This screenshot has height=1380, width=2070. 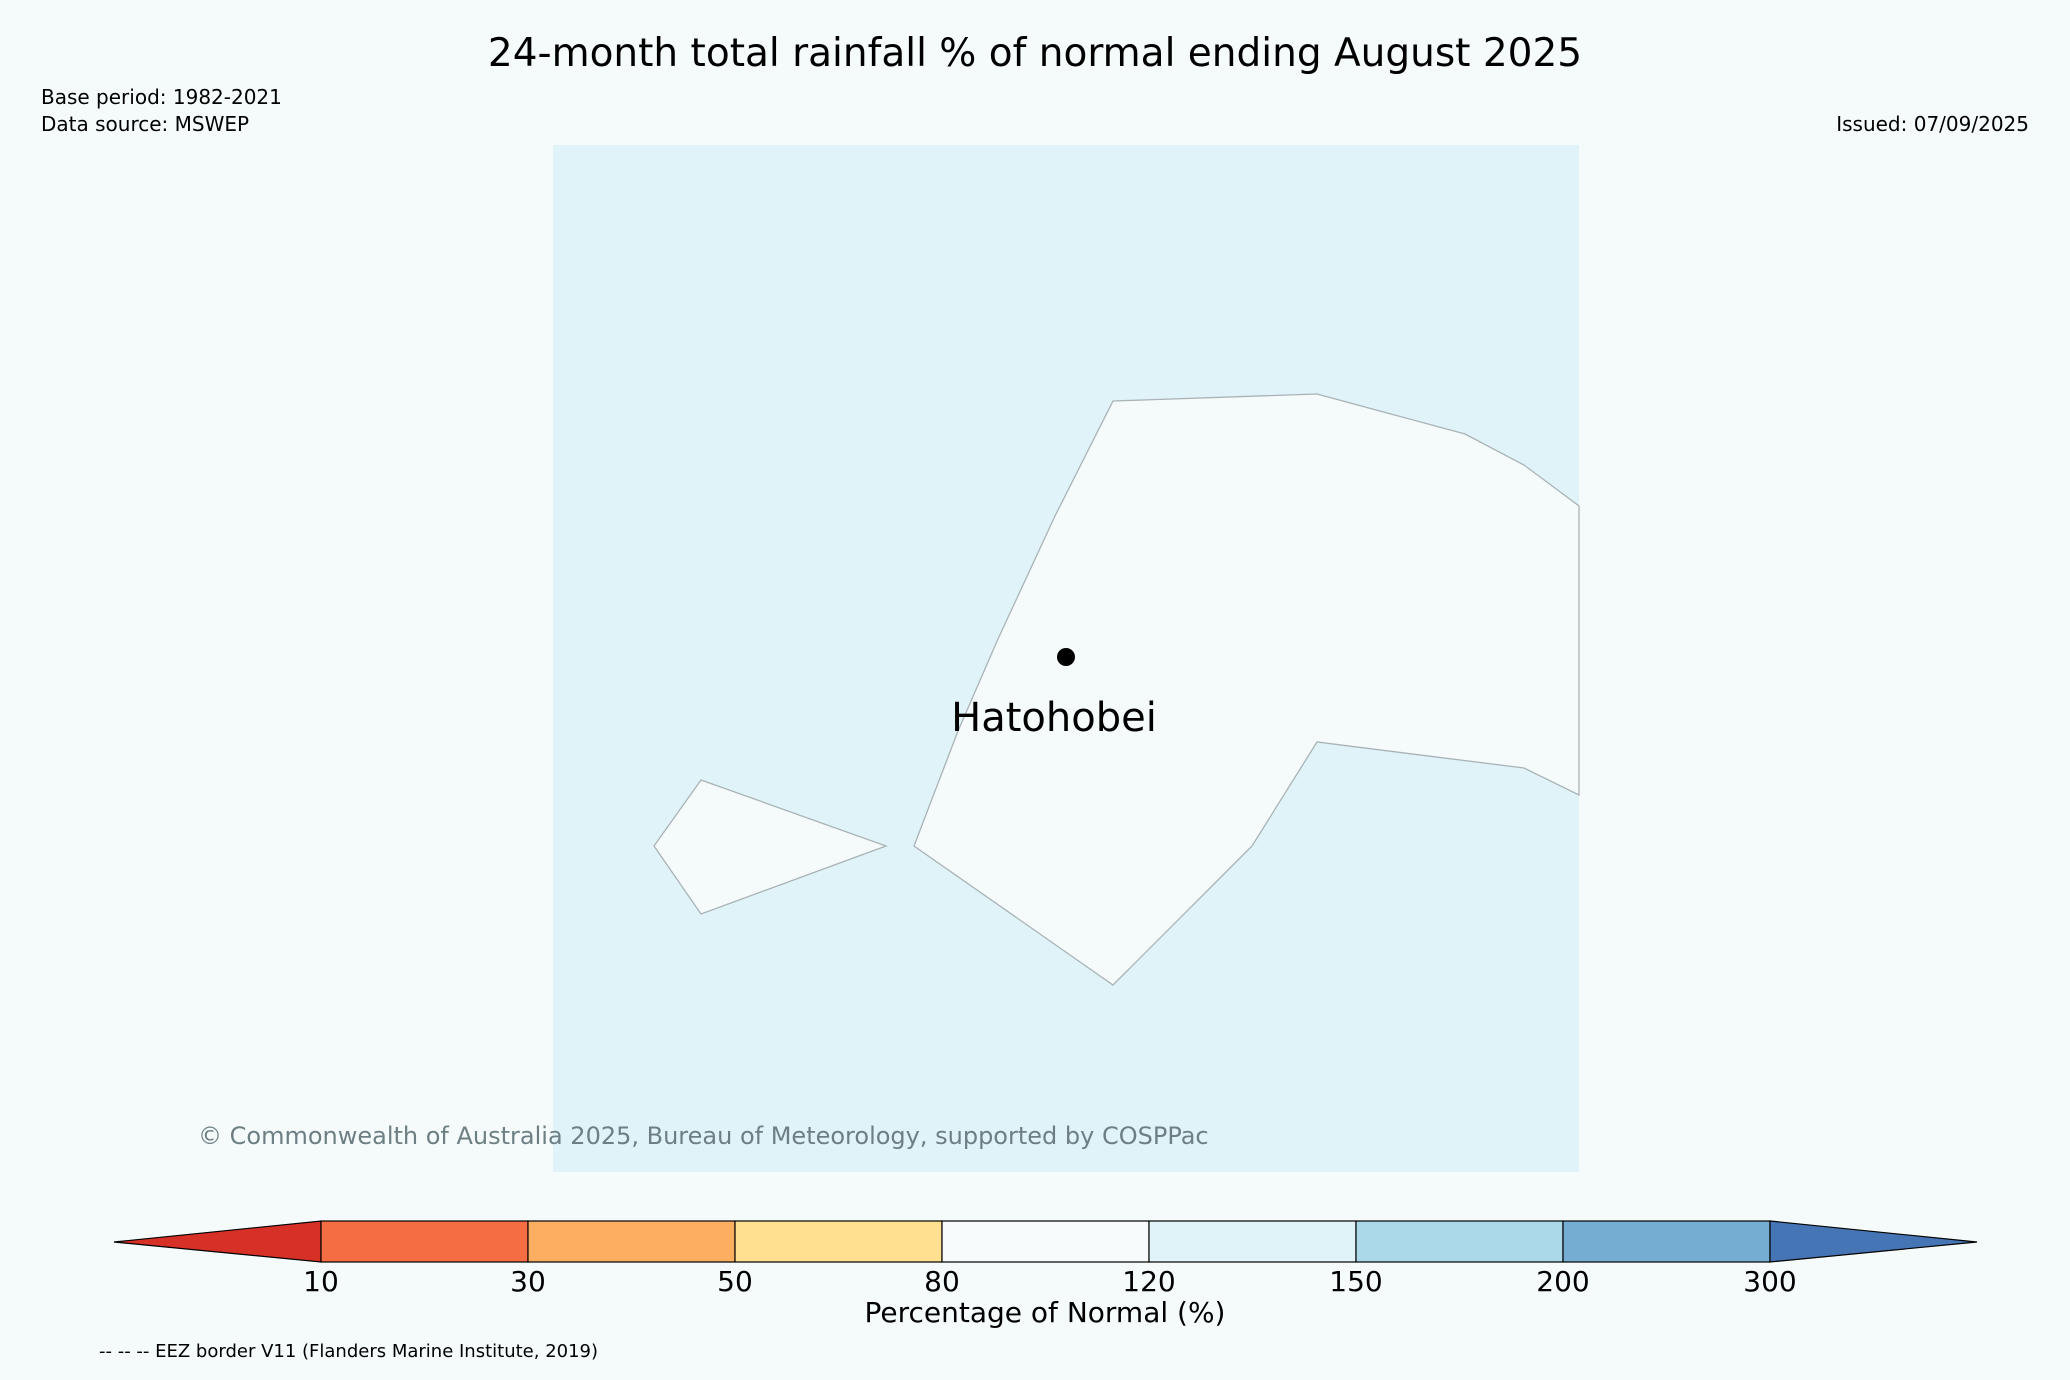 I want to click on colorbar-tick-label: 120, so click(x=1149, y=1281).